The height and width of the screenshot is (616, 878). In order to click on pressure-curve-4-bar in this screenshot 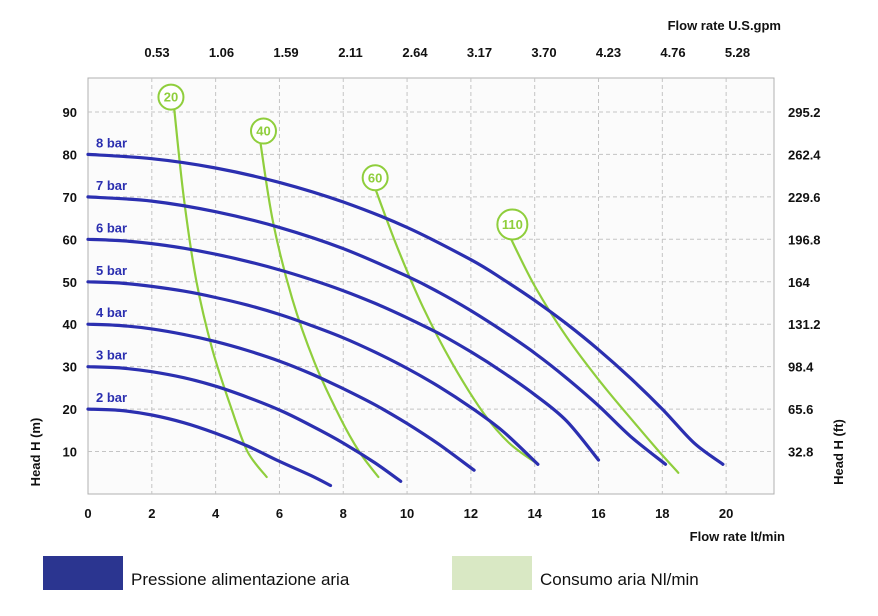, I will do `click(281, 397)`.